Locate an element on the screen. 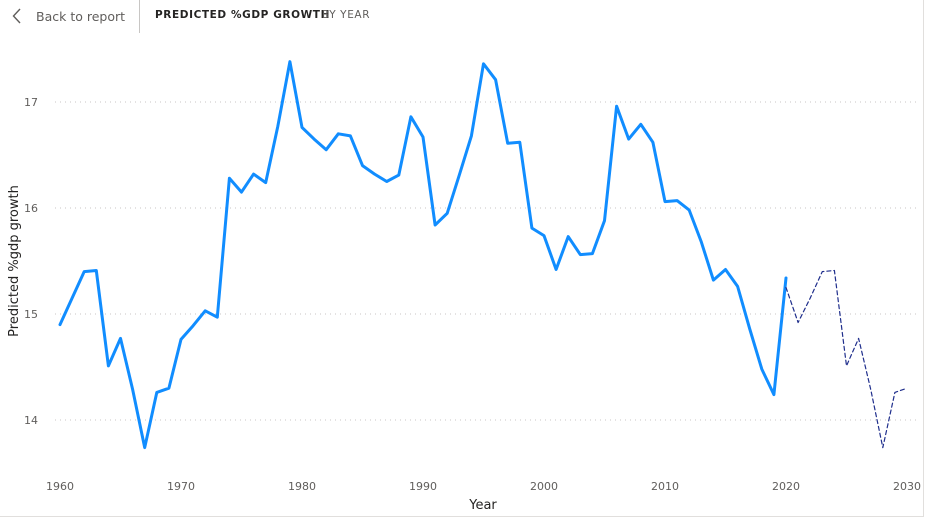 The height and width of the screenshot is (518, 925). back-to-report-button: Back to report is located at coordinates (68, 16).